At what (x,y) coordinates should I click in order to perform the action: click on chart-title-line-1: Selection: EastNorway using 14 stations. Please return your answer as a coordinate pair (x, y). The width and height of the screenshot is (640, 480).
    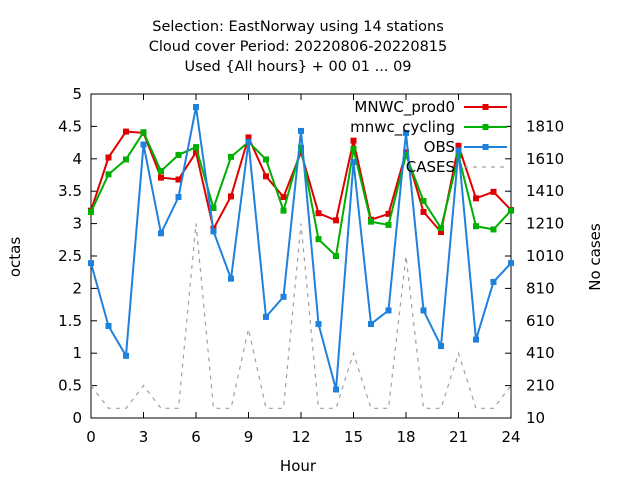
    Looking at the image, I should click on (298, 27).